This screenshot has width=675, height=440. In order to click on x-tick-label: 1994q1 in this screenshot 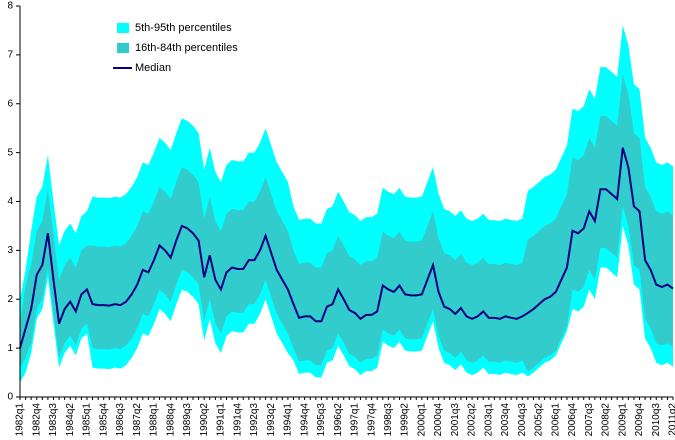, I will do `click(288, 420)`.